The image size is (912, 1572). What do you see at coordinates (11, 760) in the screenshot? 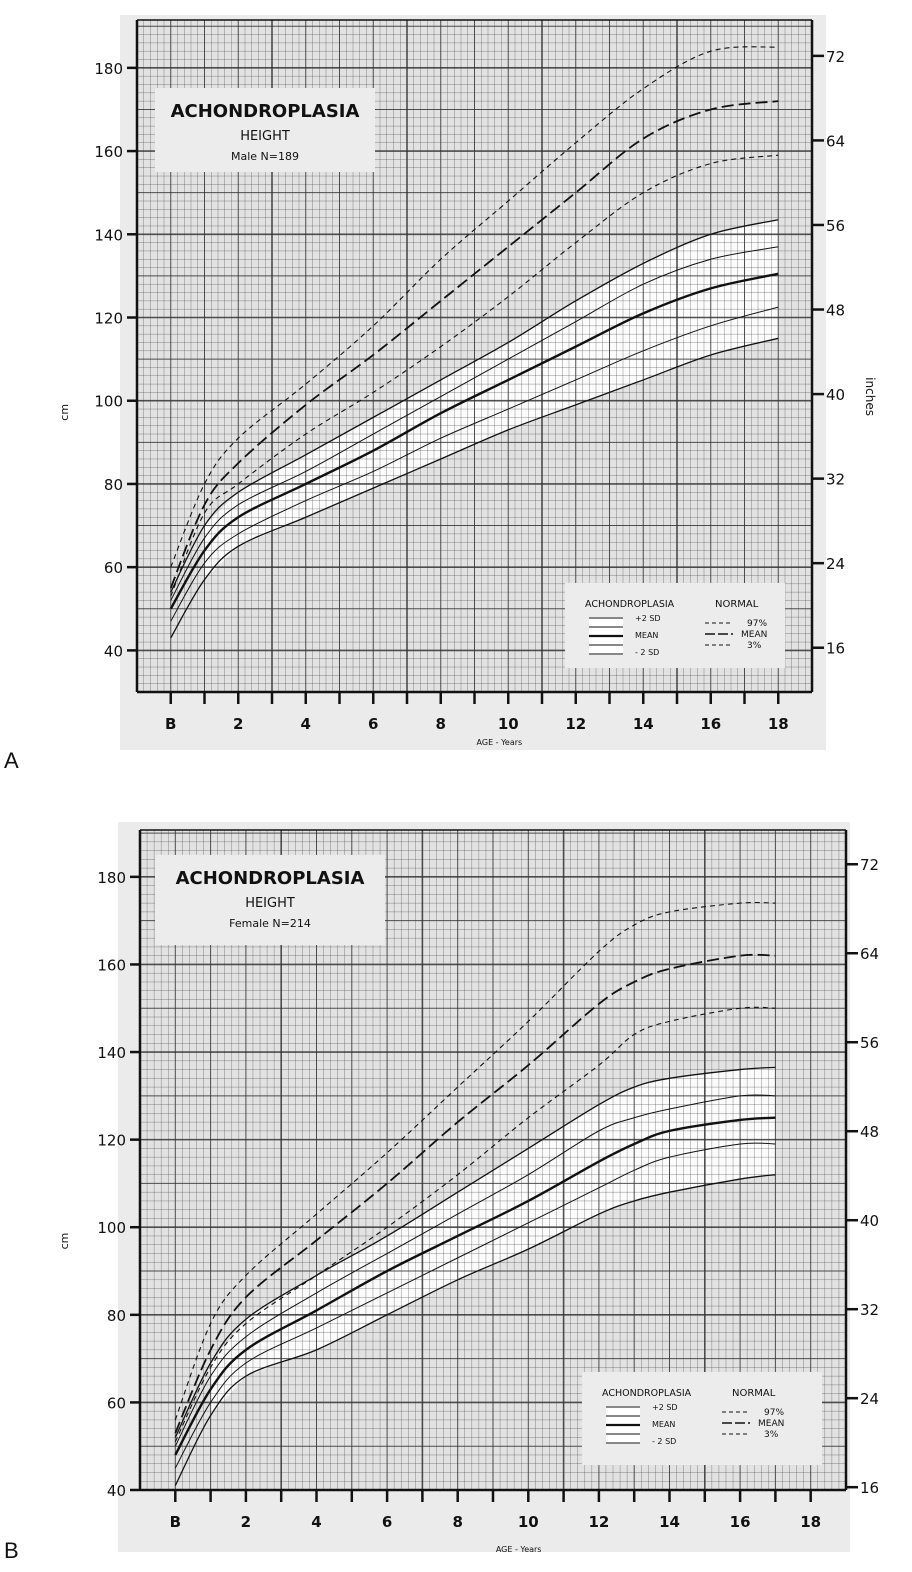
I see `panel-label-a: A` at bounding box center [11, 760].